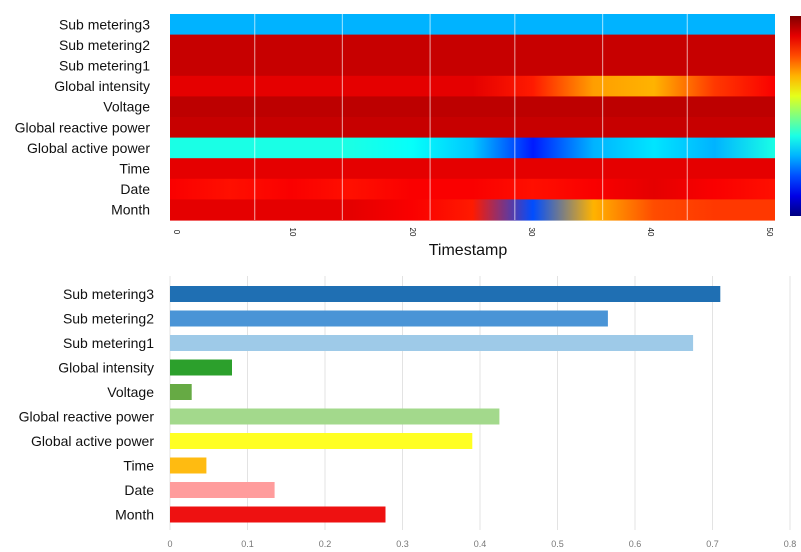  I want to click on bar-category-label: Global reactive power, so click(87, 417).